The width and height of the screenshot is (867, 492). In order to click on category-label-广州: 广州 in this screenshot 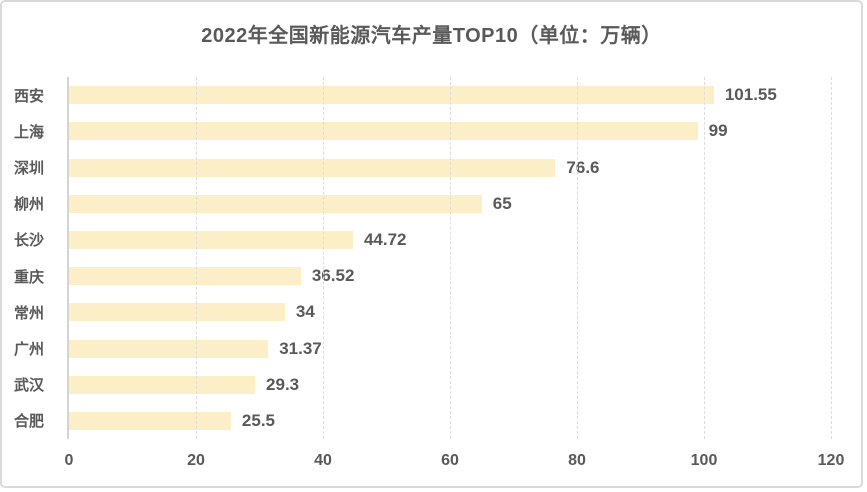, I will do `click(29, 350)`.